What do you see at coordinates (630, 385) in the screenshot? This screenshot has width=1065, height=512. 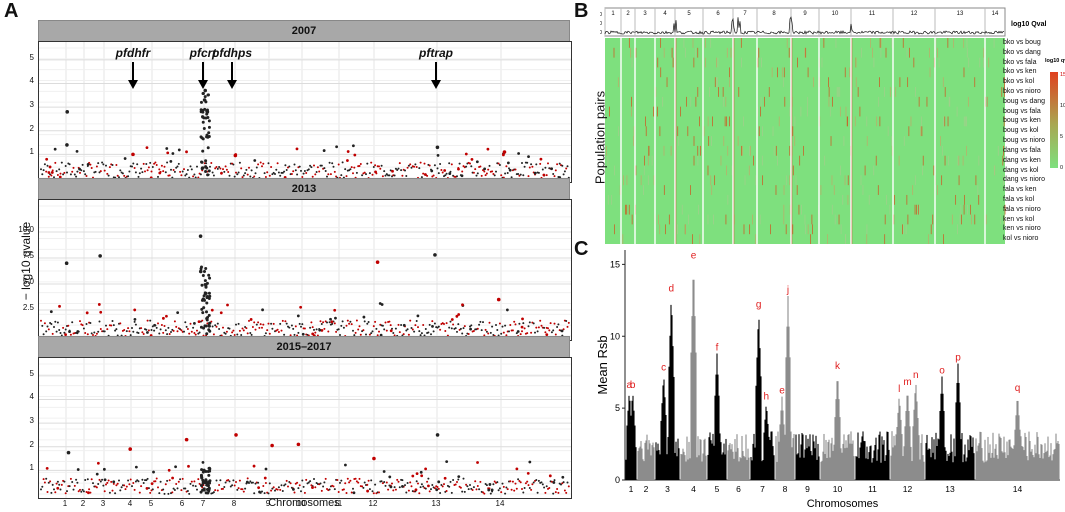 I see `rsb-peak-label: a` at bounding box center [630, 385].